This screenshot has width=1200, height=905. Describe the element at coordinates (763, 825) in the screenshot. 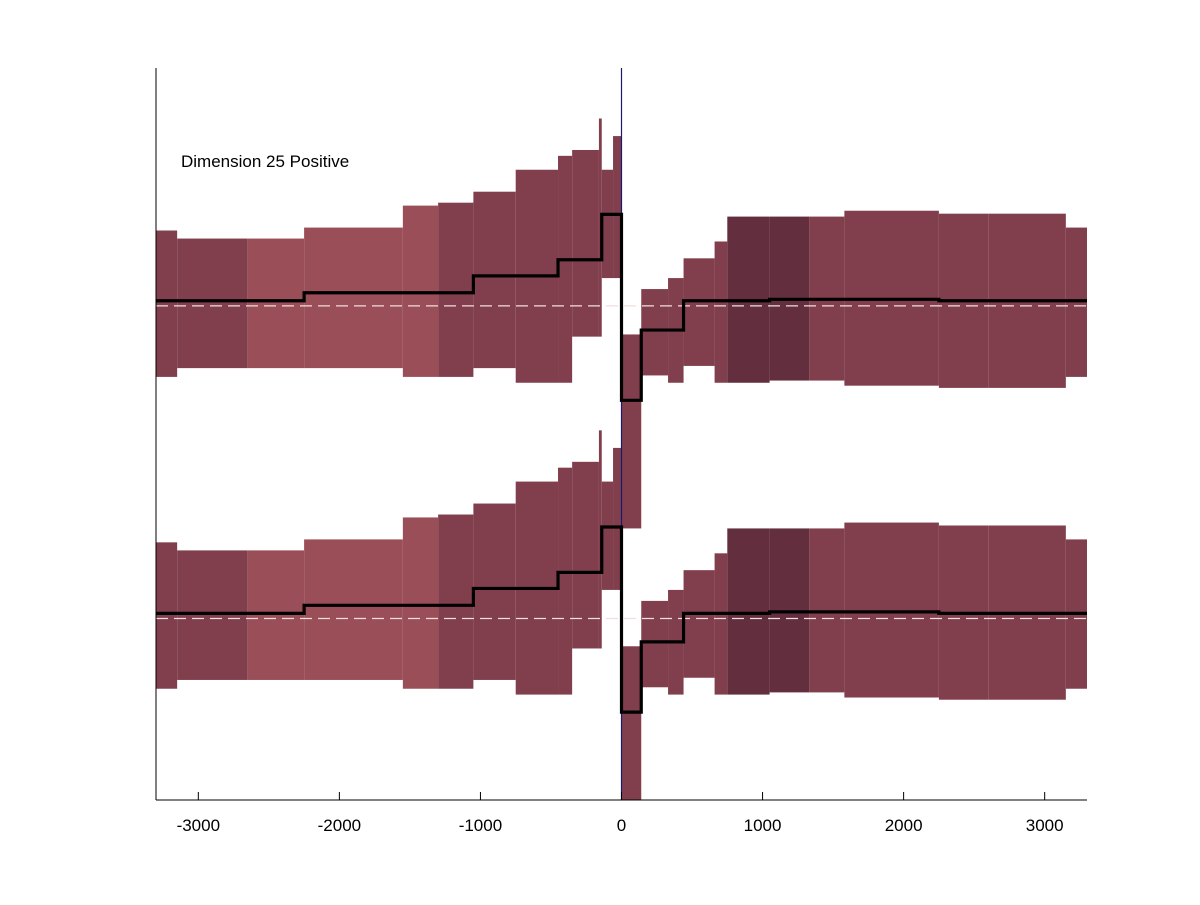

I see `x-tick-label: 1000` at that location.